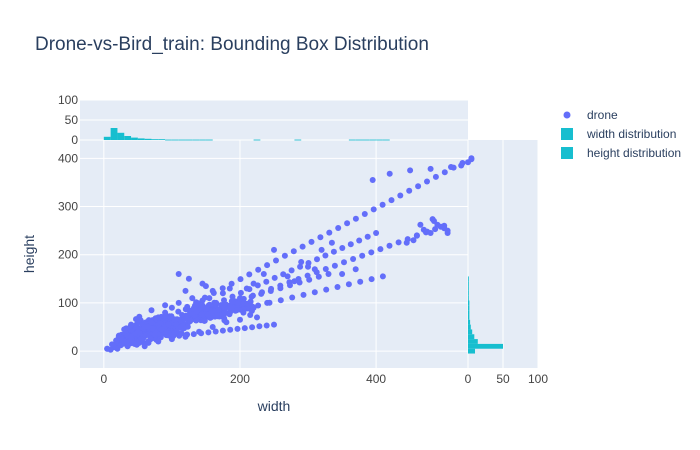 Image resolution: width=700 pixels, height=450 pixels. Describe the element at coordinates (591, 115) in the screenshot. I see `legend-item: drone` at that location.